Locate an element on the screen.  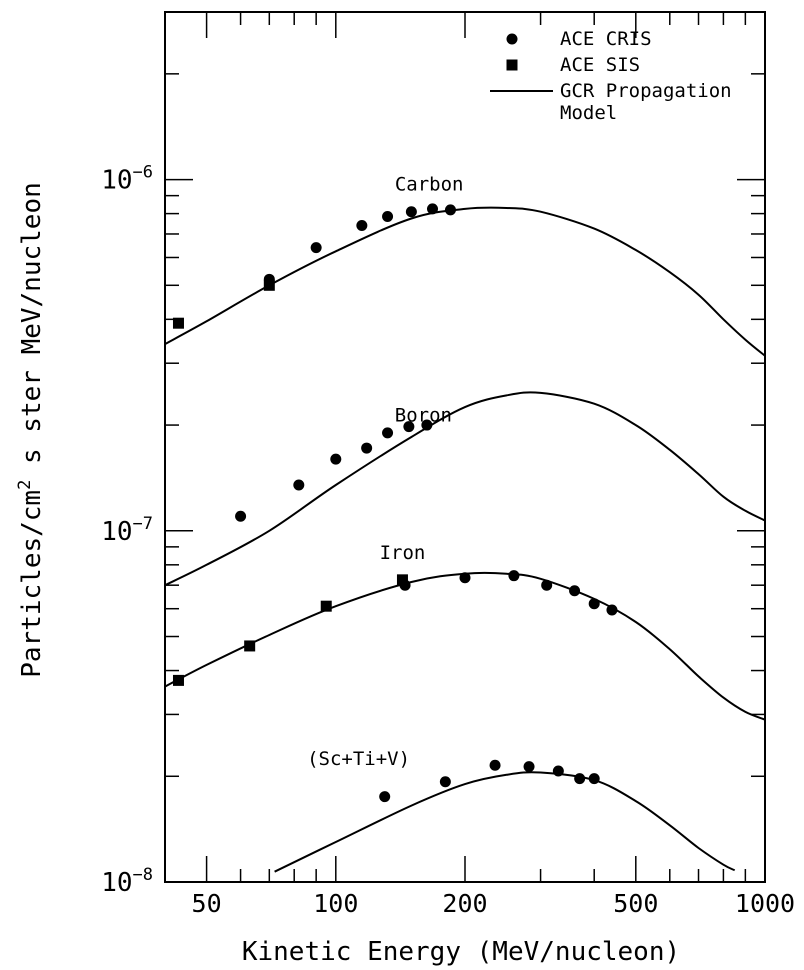
x-tick-label: 200 is located at coordinates (464, 903).